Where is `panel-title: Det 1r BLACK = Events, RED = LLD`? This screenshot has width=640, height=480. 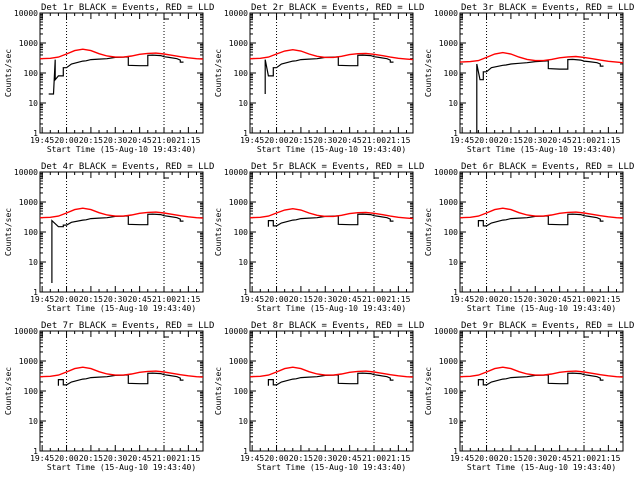
panel-title: Det 1r BLACK = Events, RED = LLD is located at coordinates (127, 8).